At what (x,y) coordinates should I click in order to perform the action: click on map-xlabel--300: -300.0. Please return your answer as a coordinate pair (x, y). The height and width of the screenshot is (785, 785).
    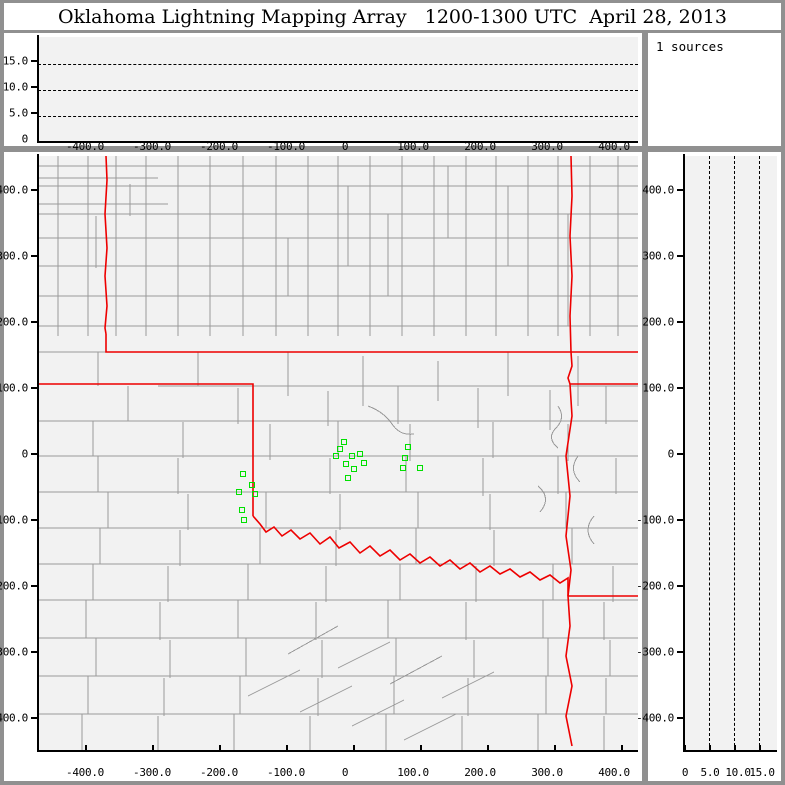
    Looking at the image, I should click on (152, 772).